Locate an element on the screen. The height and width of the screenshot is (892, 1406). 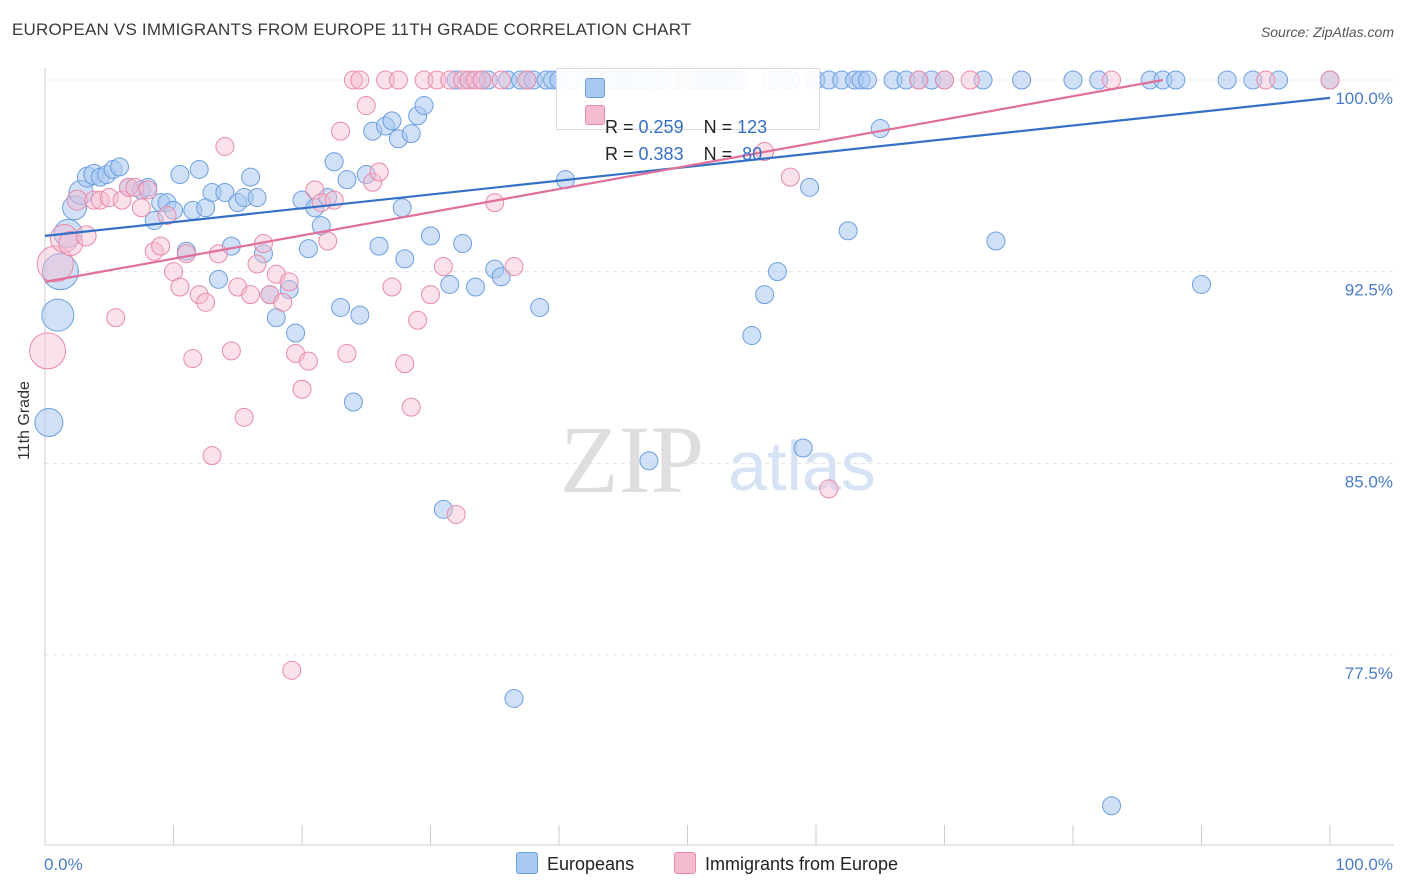
legend-box: R = 0.259 N = 123 R = 0.383 N = 80 is located at coordinates (688, 116).